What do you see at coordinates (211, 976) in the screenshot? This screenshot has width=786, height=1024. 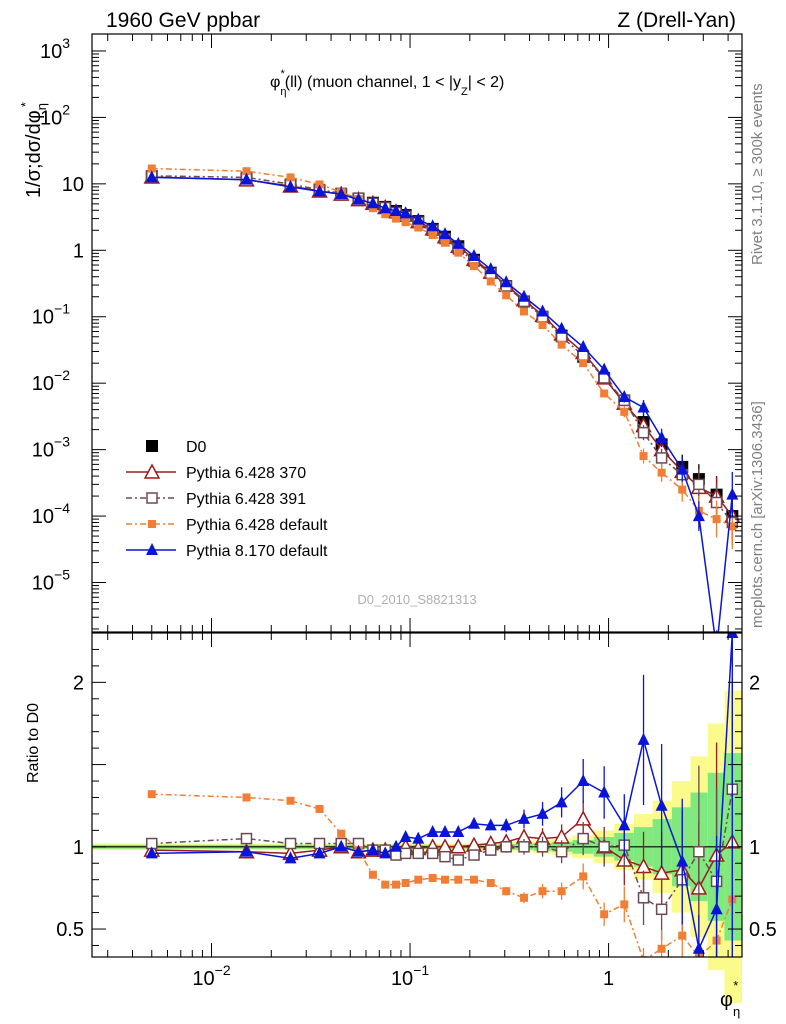 I see `x-tick-label: 10−2` at bounding box center [211, 976].